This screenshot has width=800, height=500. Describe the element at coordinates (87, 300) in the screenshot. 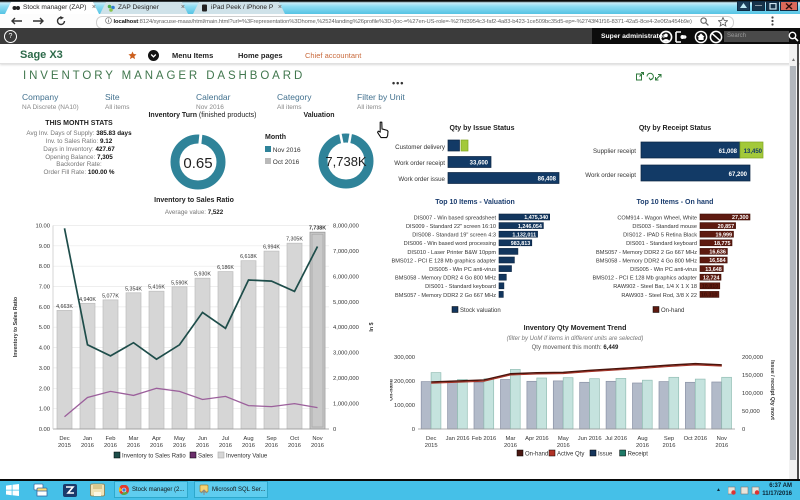

I see `svg-text: 4,940K` at that location.